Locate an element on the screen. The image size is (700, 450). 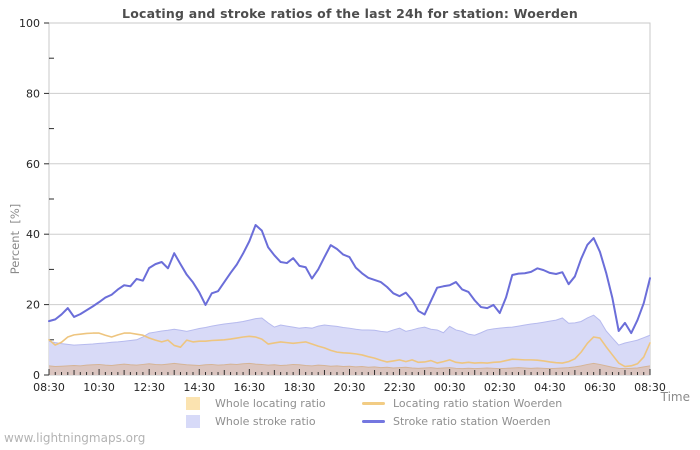
y-axis-label: Percent [%] is located at coordinates (15, 239).